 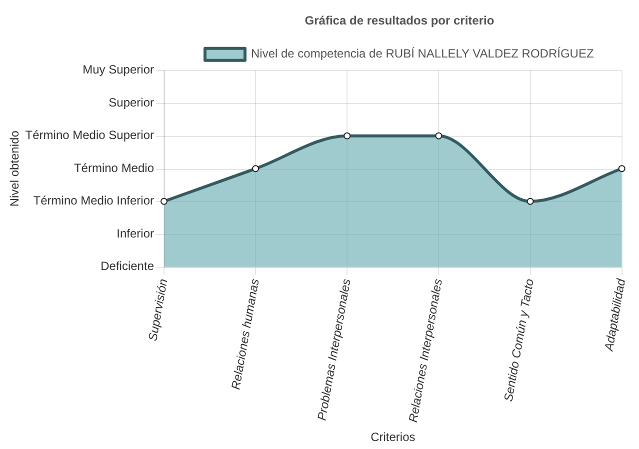 I want to click on x-axis-title: Criterios, so click(x=393, y=437).